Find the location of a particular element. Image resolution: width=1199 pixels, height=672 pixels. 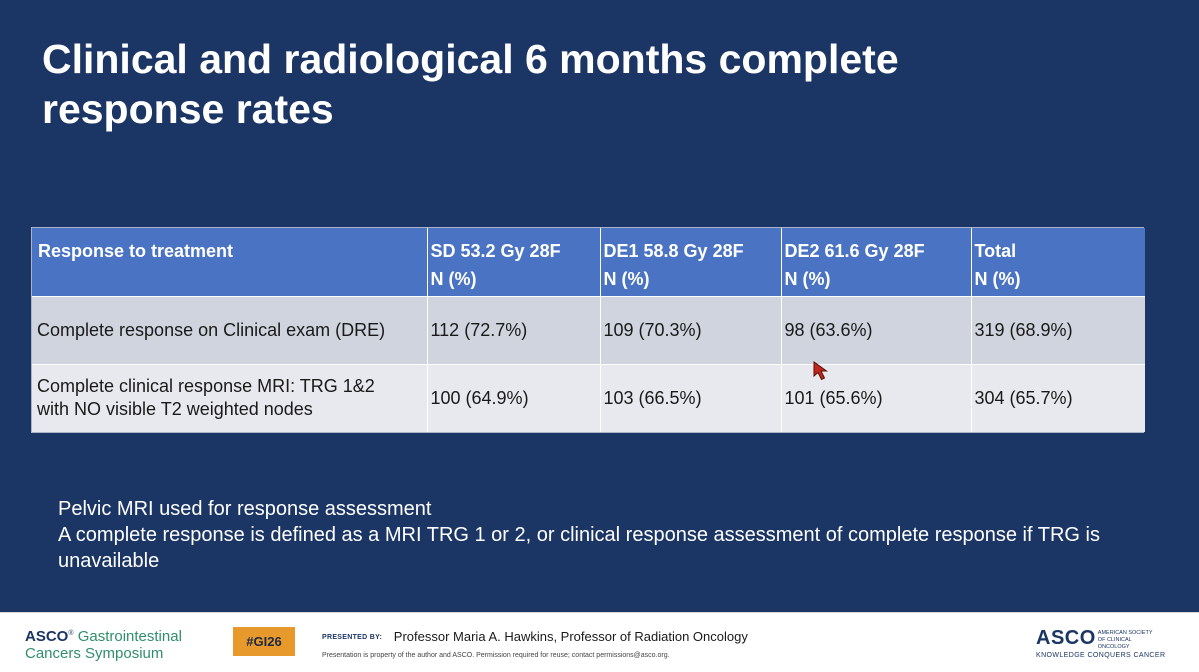

header-text: SD 53.2 Gy 28F is located at coordinates (495, 251).